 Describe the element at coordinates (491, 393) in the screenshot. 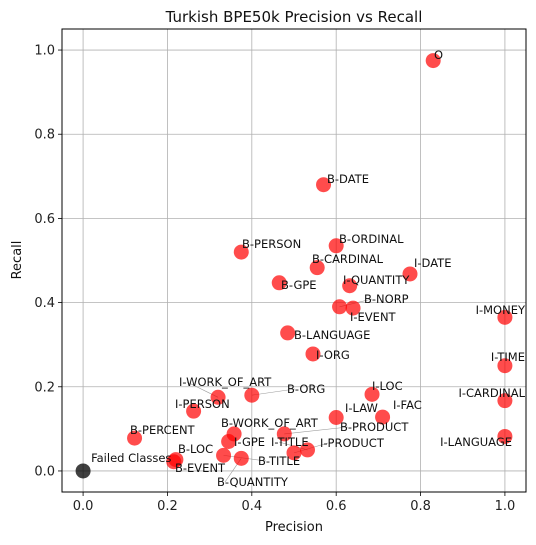

I see `point-label: I-CARDINAL` at that location.